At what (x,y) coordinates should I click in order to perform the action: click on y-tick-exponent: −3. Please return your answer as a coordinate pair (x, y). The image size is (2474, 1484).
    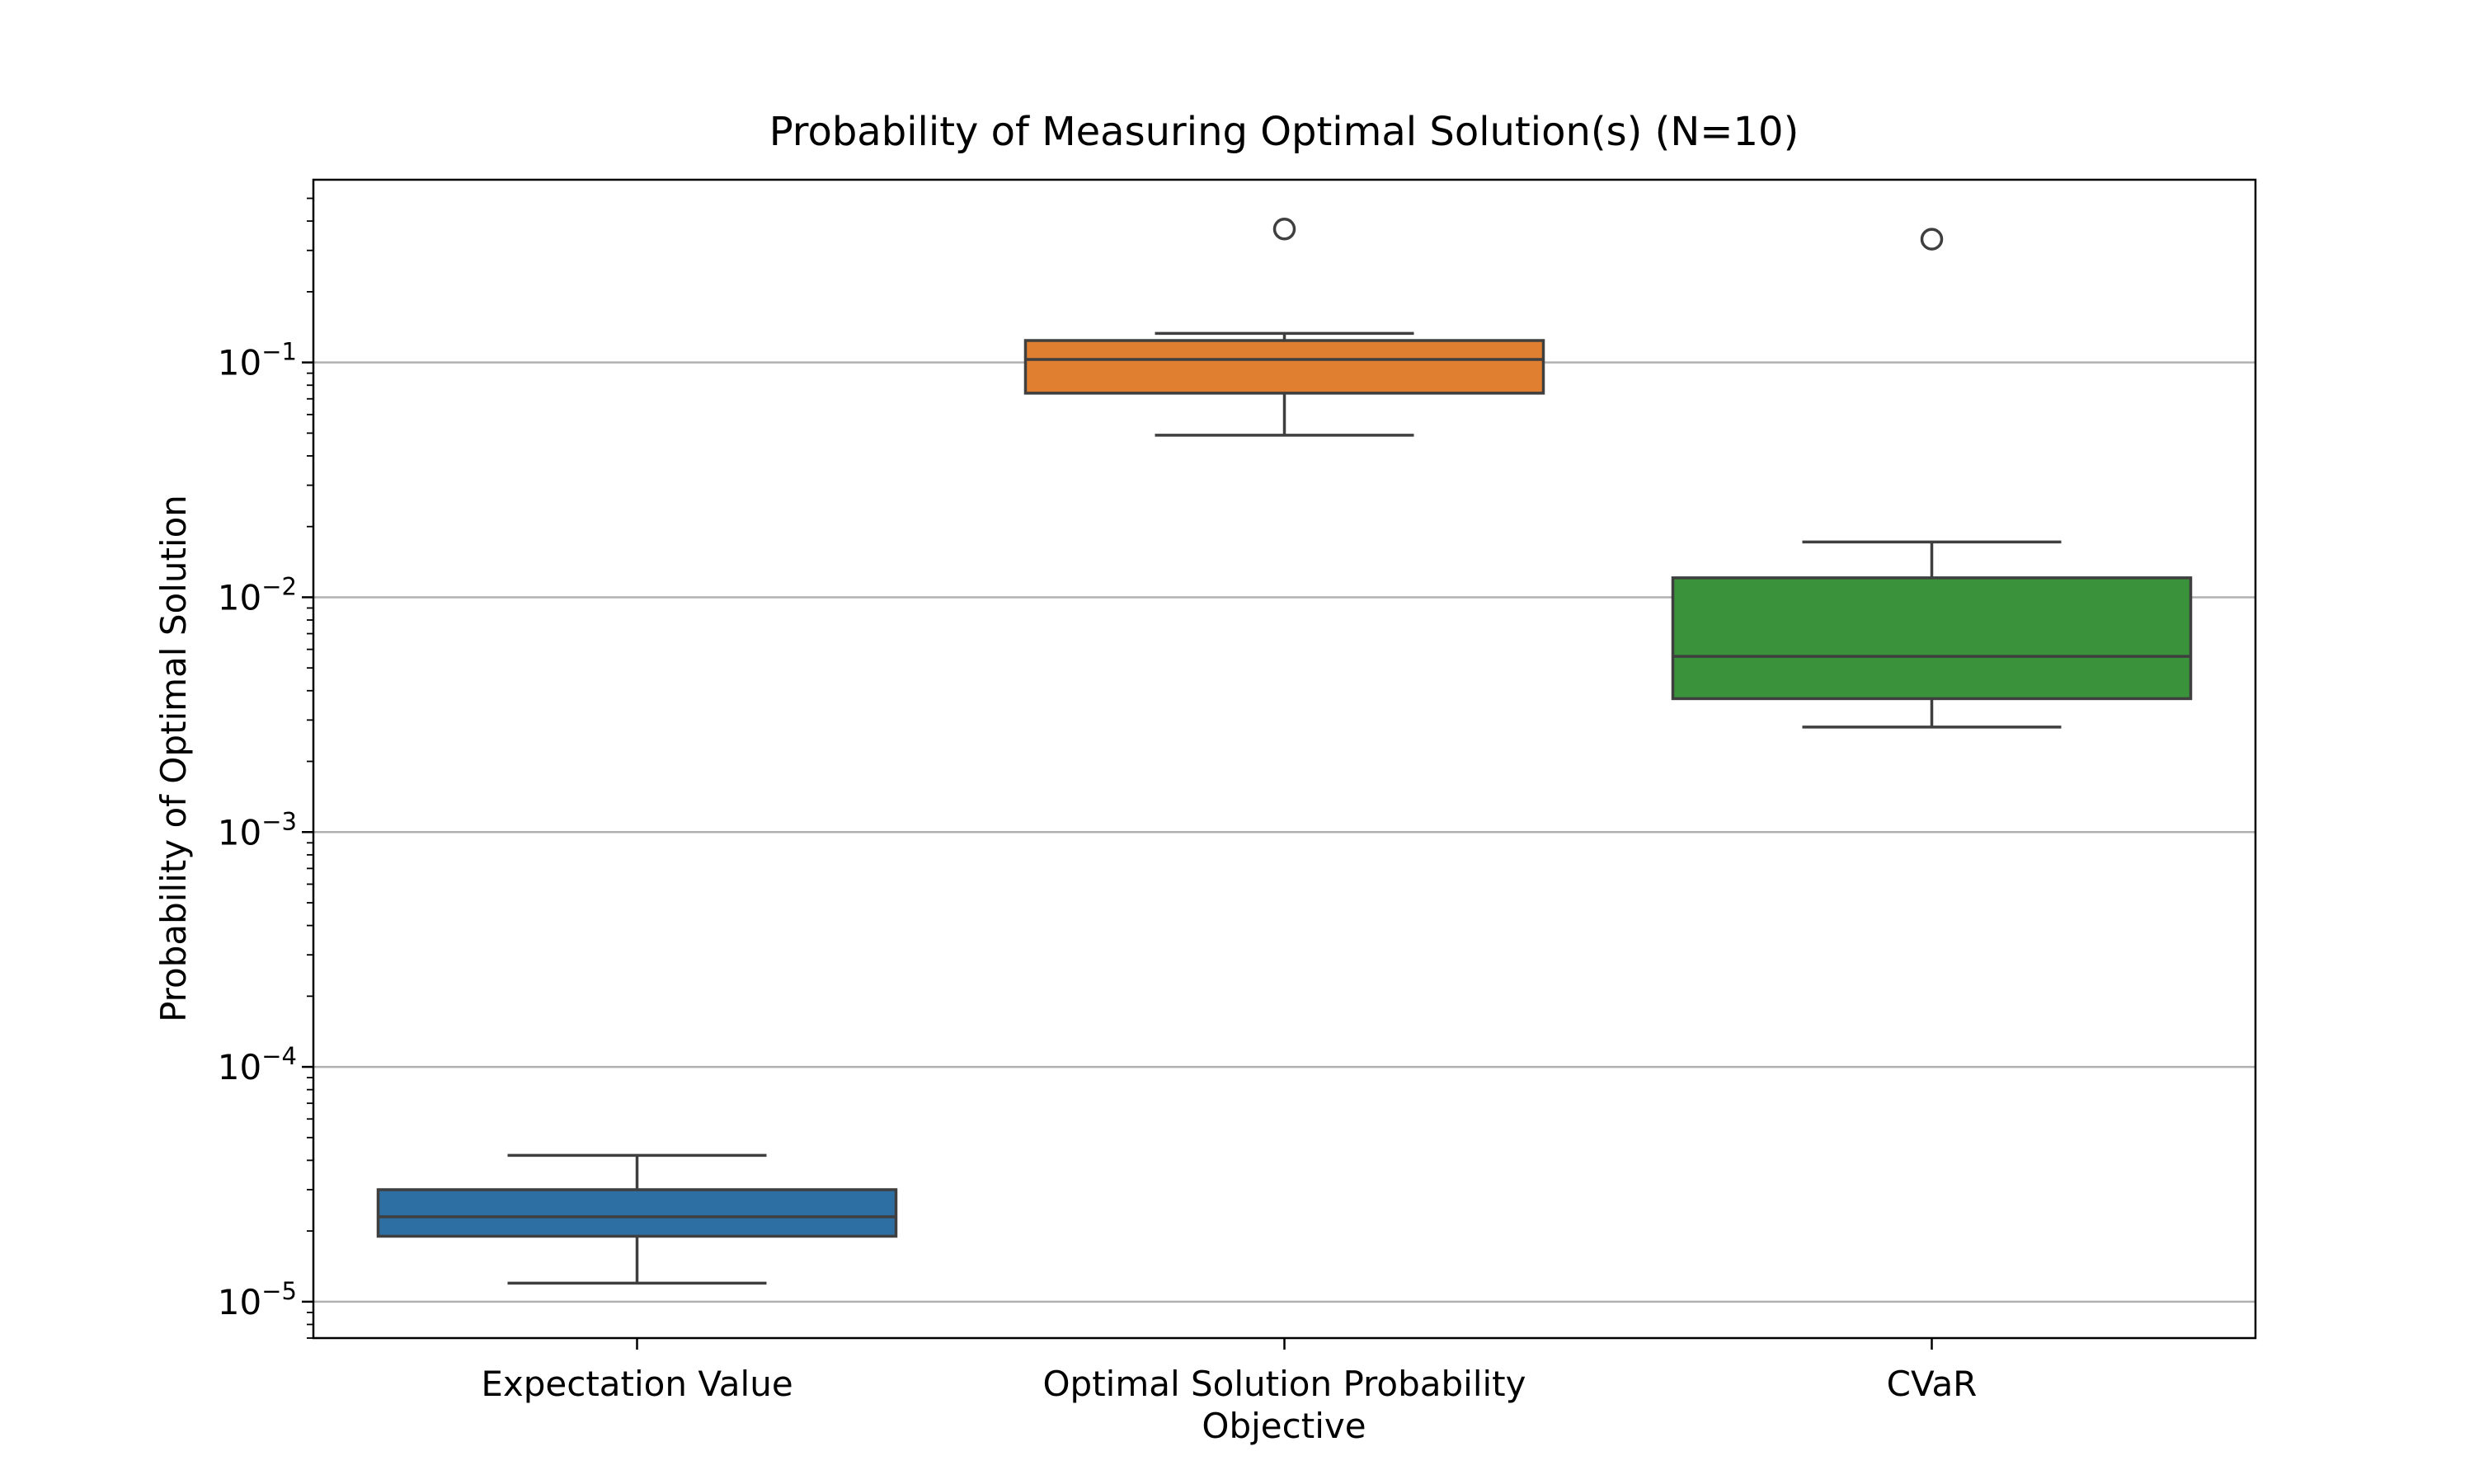
    Looking at the image, I should click on (279, 821).